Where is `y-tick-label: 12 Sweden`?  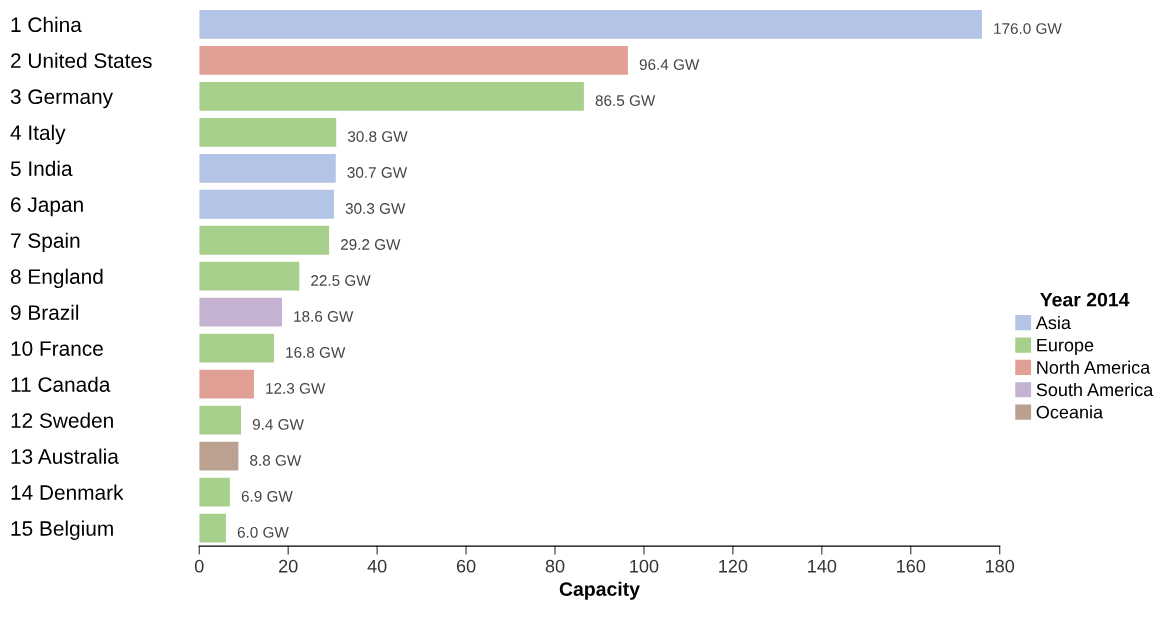
y-tick-label: 12 Sweden is located at coordinates (62, 420).